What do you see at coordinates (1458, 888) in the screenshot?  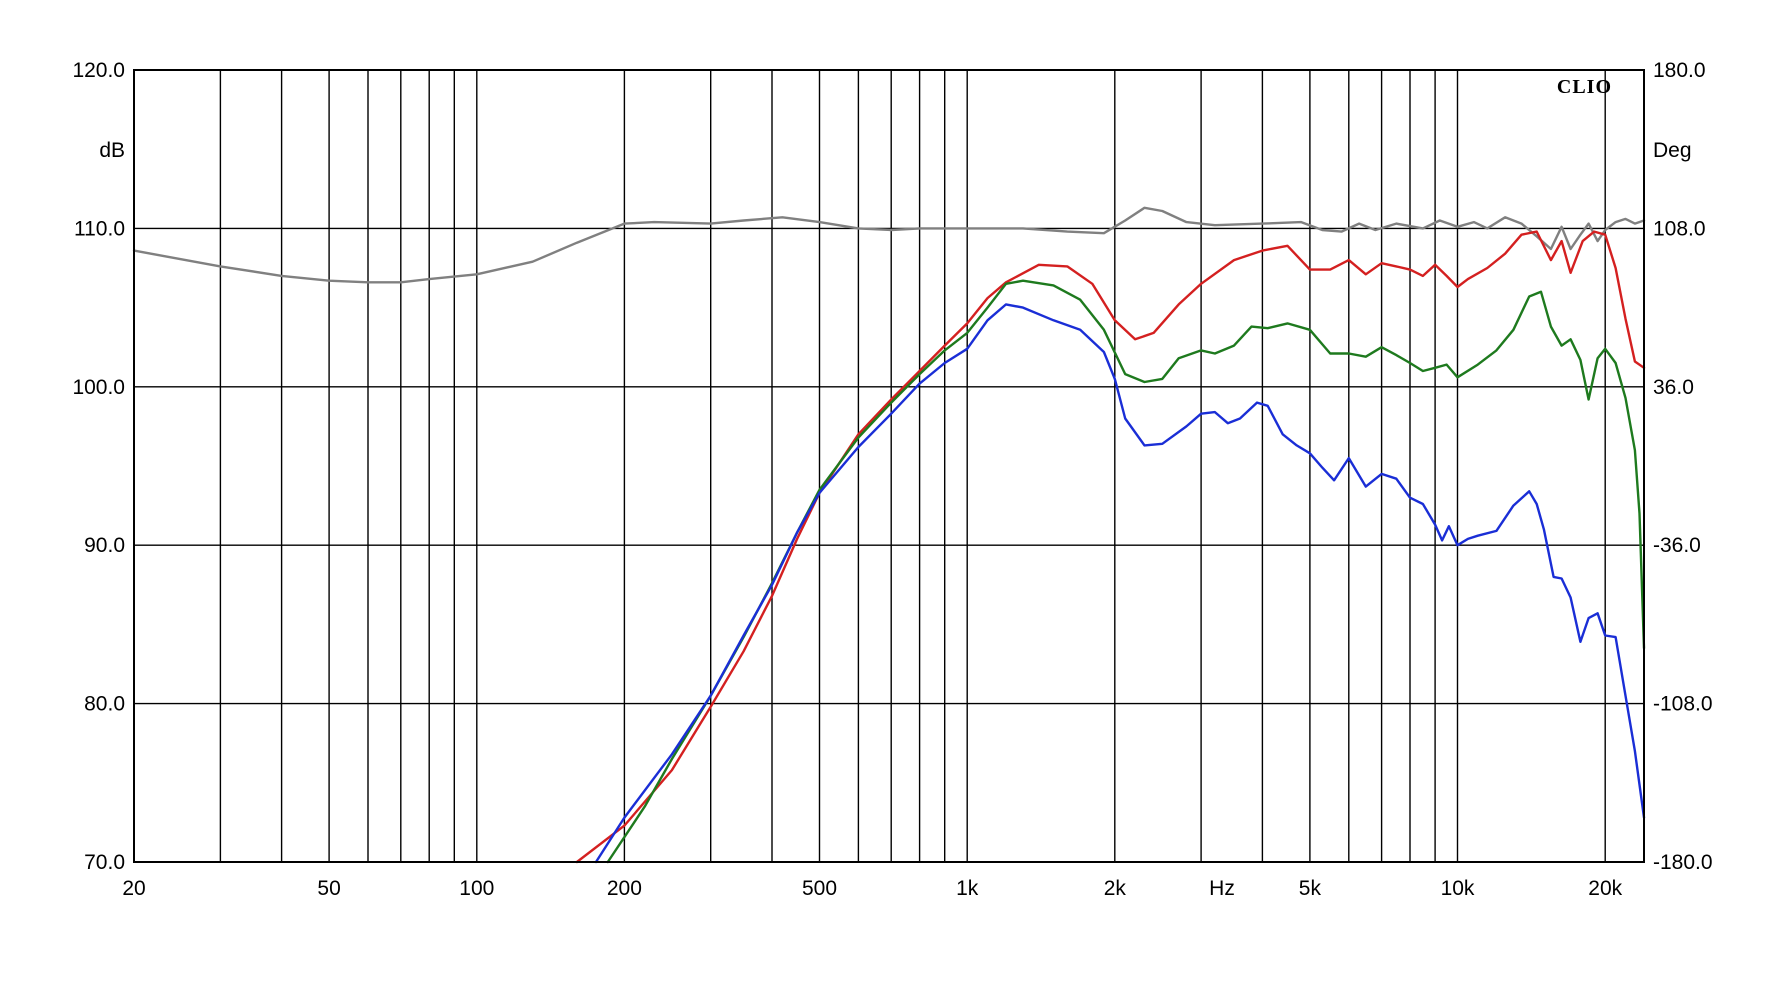 I see `x-tick-label: 10k` at bounding box center [1458, 888].